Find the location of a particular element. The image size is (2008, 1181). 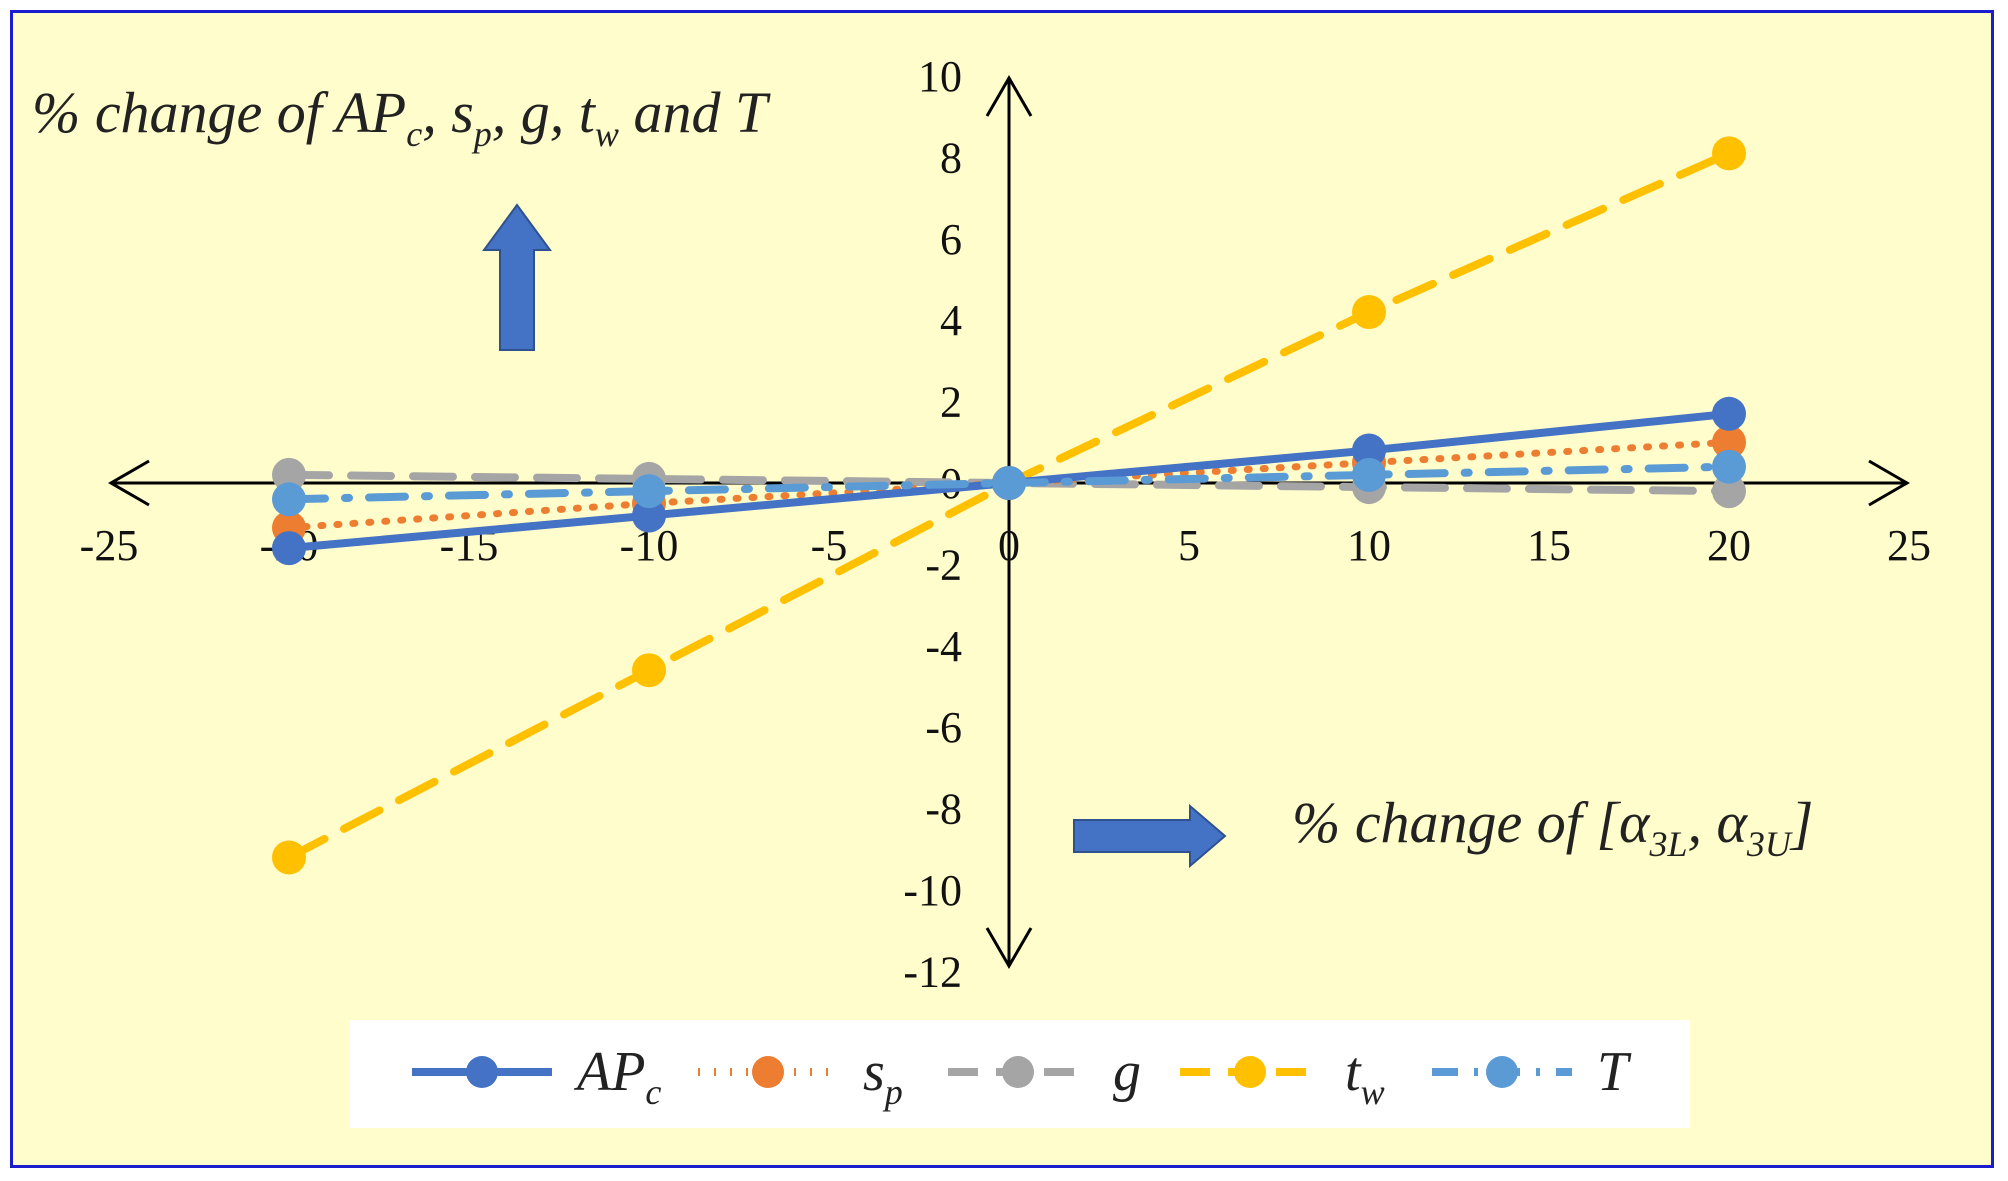

y-tick-label: -2 is located at coordinates (943, 564).